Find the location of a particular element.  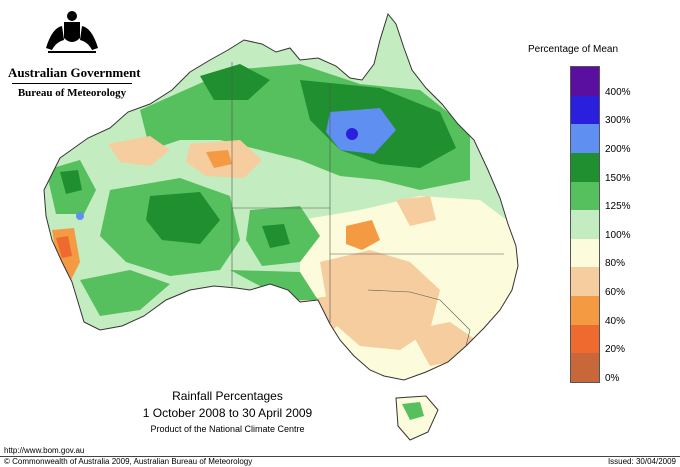

map-title: Rainfall Percentages is located at coordinates (227, 396).